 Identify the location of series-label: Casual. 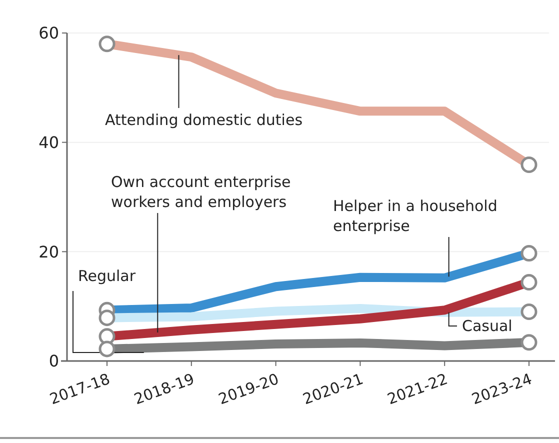
(487, 326).